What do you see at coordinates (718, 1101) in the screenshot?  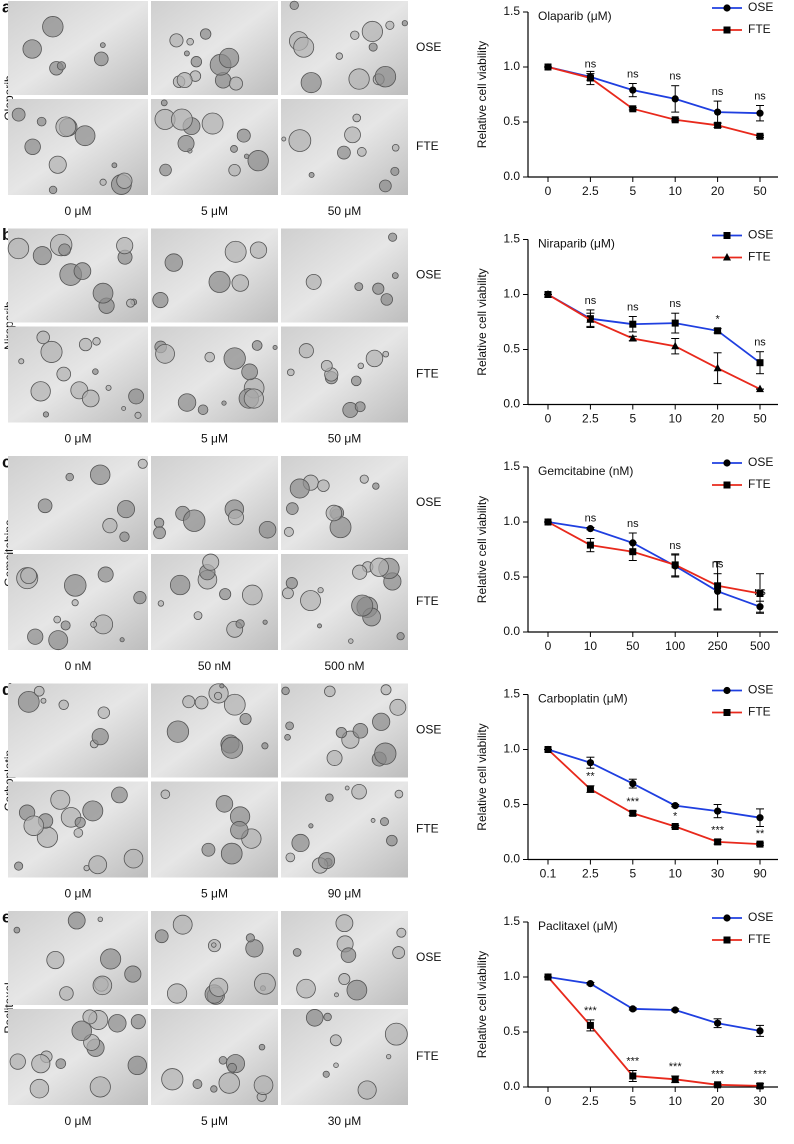 I see `x-tick-label: 20` at bounding box center [718, 1101].